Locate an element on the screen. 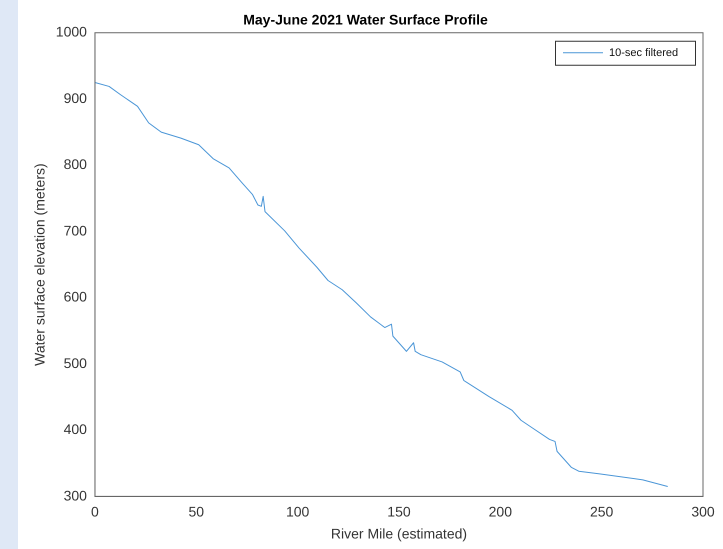 Image resolution: width=723 pixels, height=549 pixels. legend-label: 10-sec filtered is located at coordinates (643, 52).